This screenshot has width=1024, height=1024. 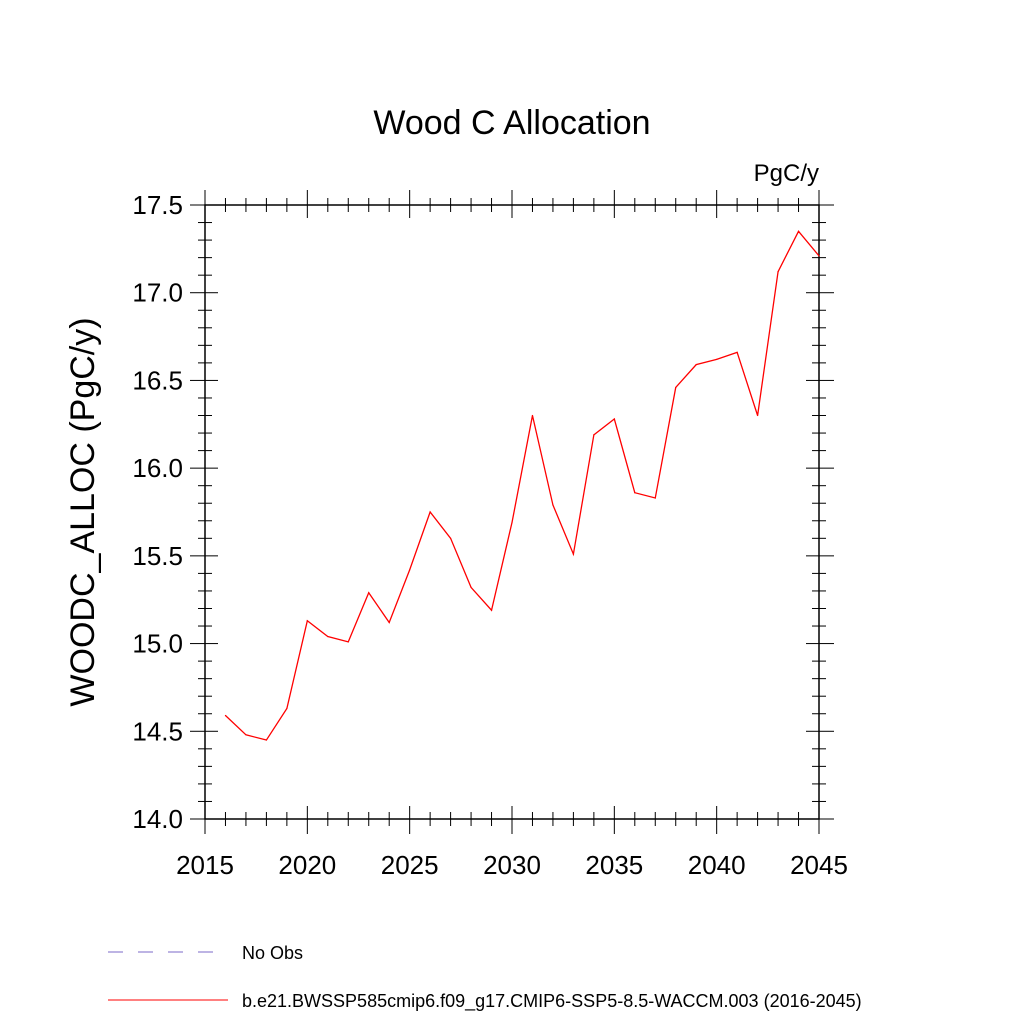 I want to click on x-tick-label: 2040, so click(x=717, y=865).